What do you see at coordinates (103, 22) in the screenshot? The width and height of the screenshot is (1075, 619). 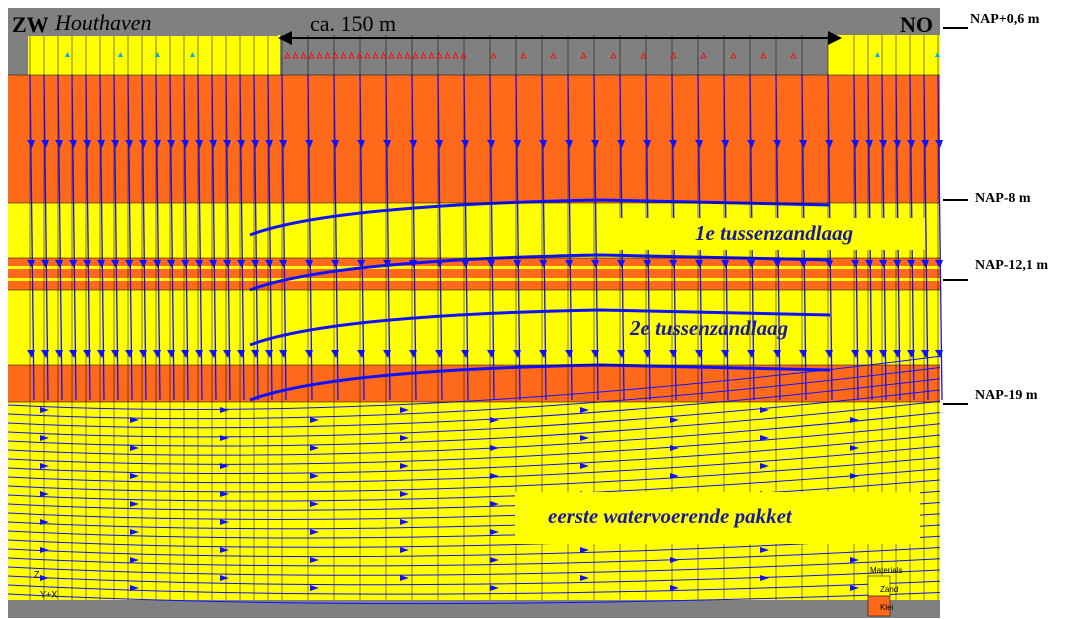 I see `place-label: Houthaven` at bounding box center [103, 22].